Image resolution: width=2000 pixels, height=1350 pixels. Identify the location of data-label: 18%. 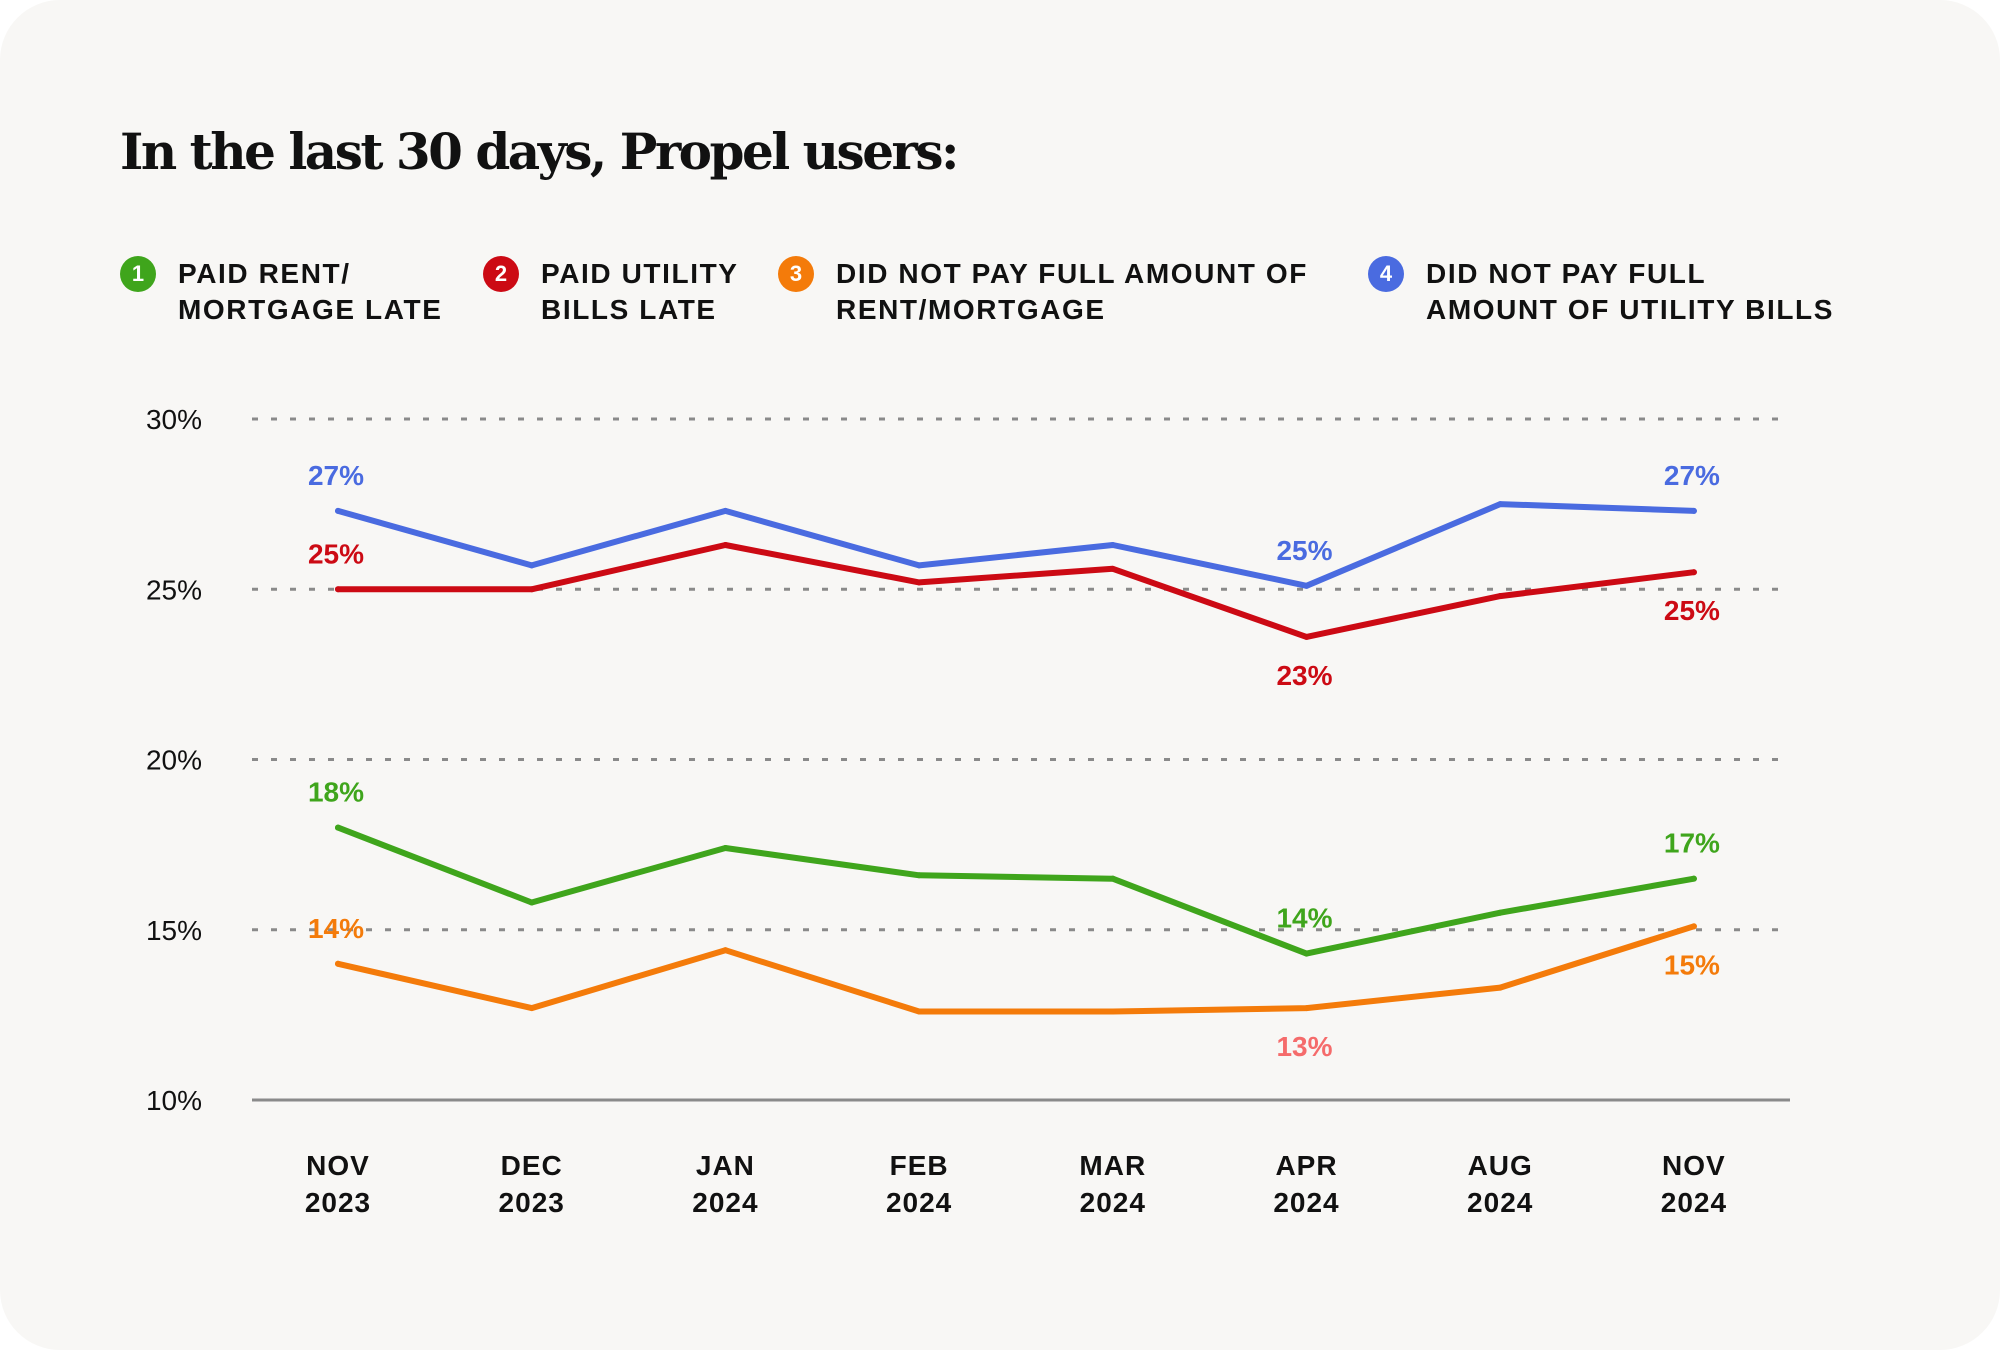
(336, 792).